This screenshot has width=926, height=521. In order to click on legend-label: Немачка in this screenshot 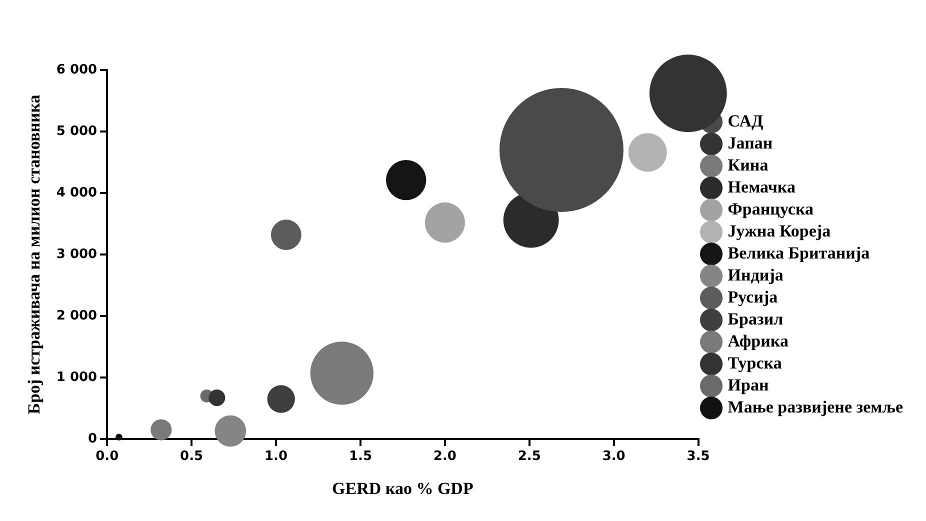, I will do `click(762, 186)`.